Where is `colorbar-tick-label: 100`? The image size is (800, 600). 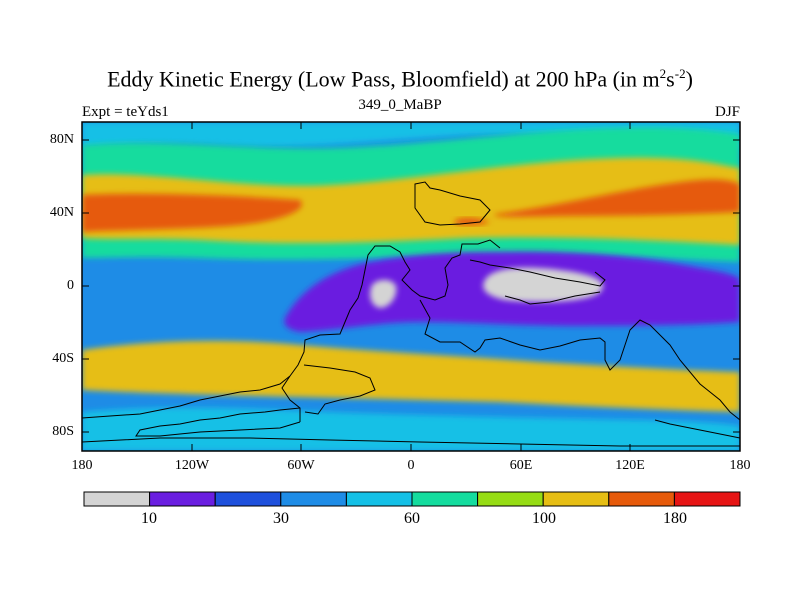 colorbar-tick-label: 100 is located at coordinates (544, 518).